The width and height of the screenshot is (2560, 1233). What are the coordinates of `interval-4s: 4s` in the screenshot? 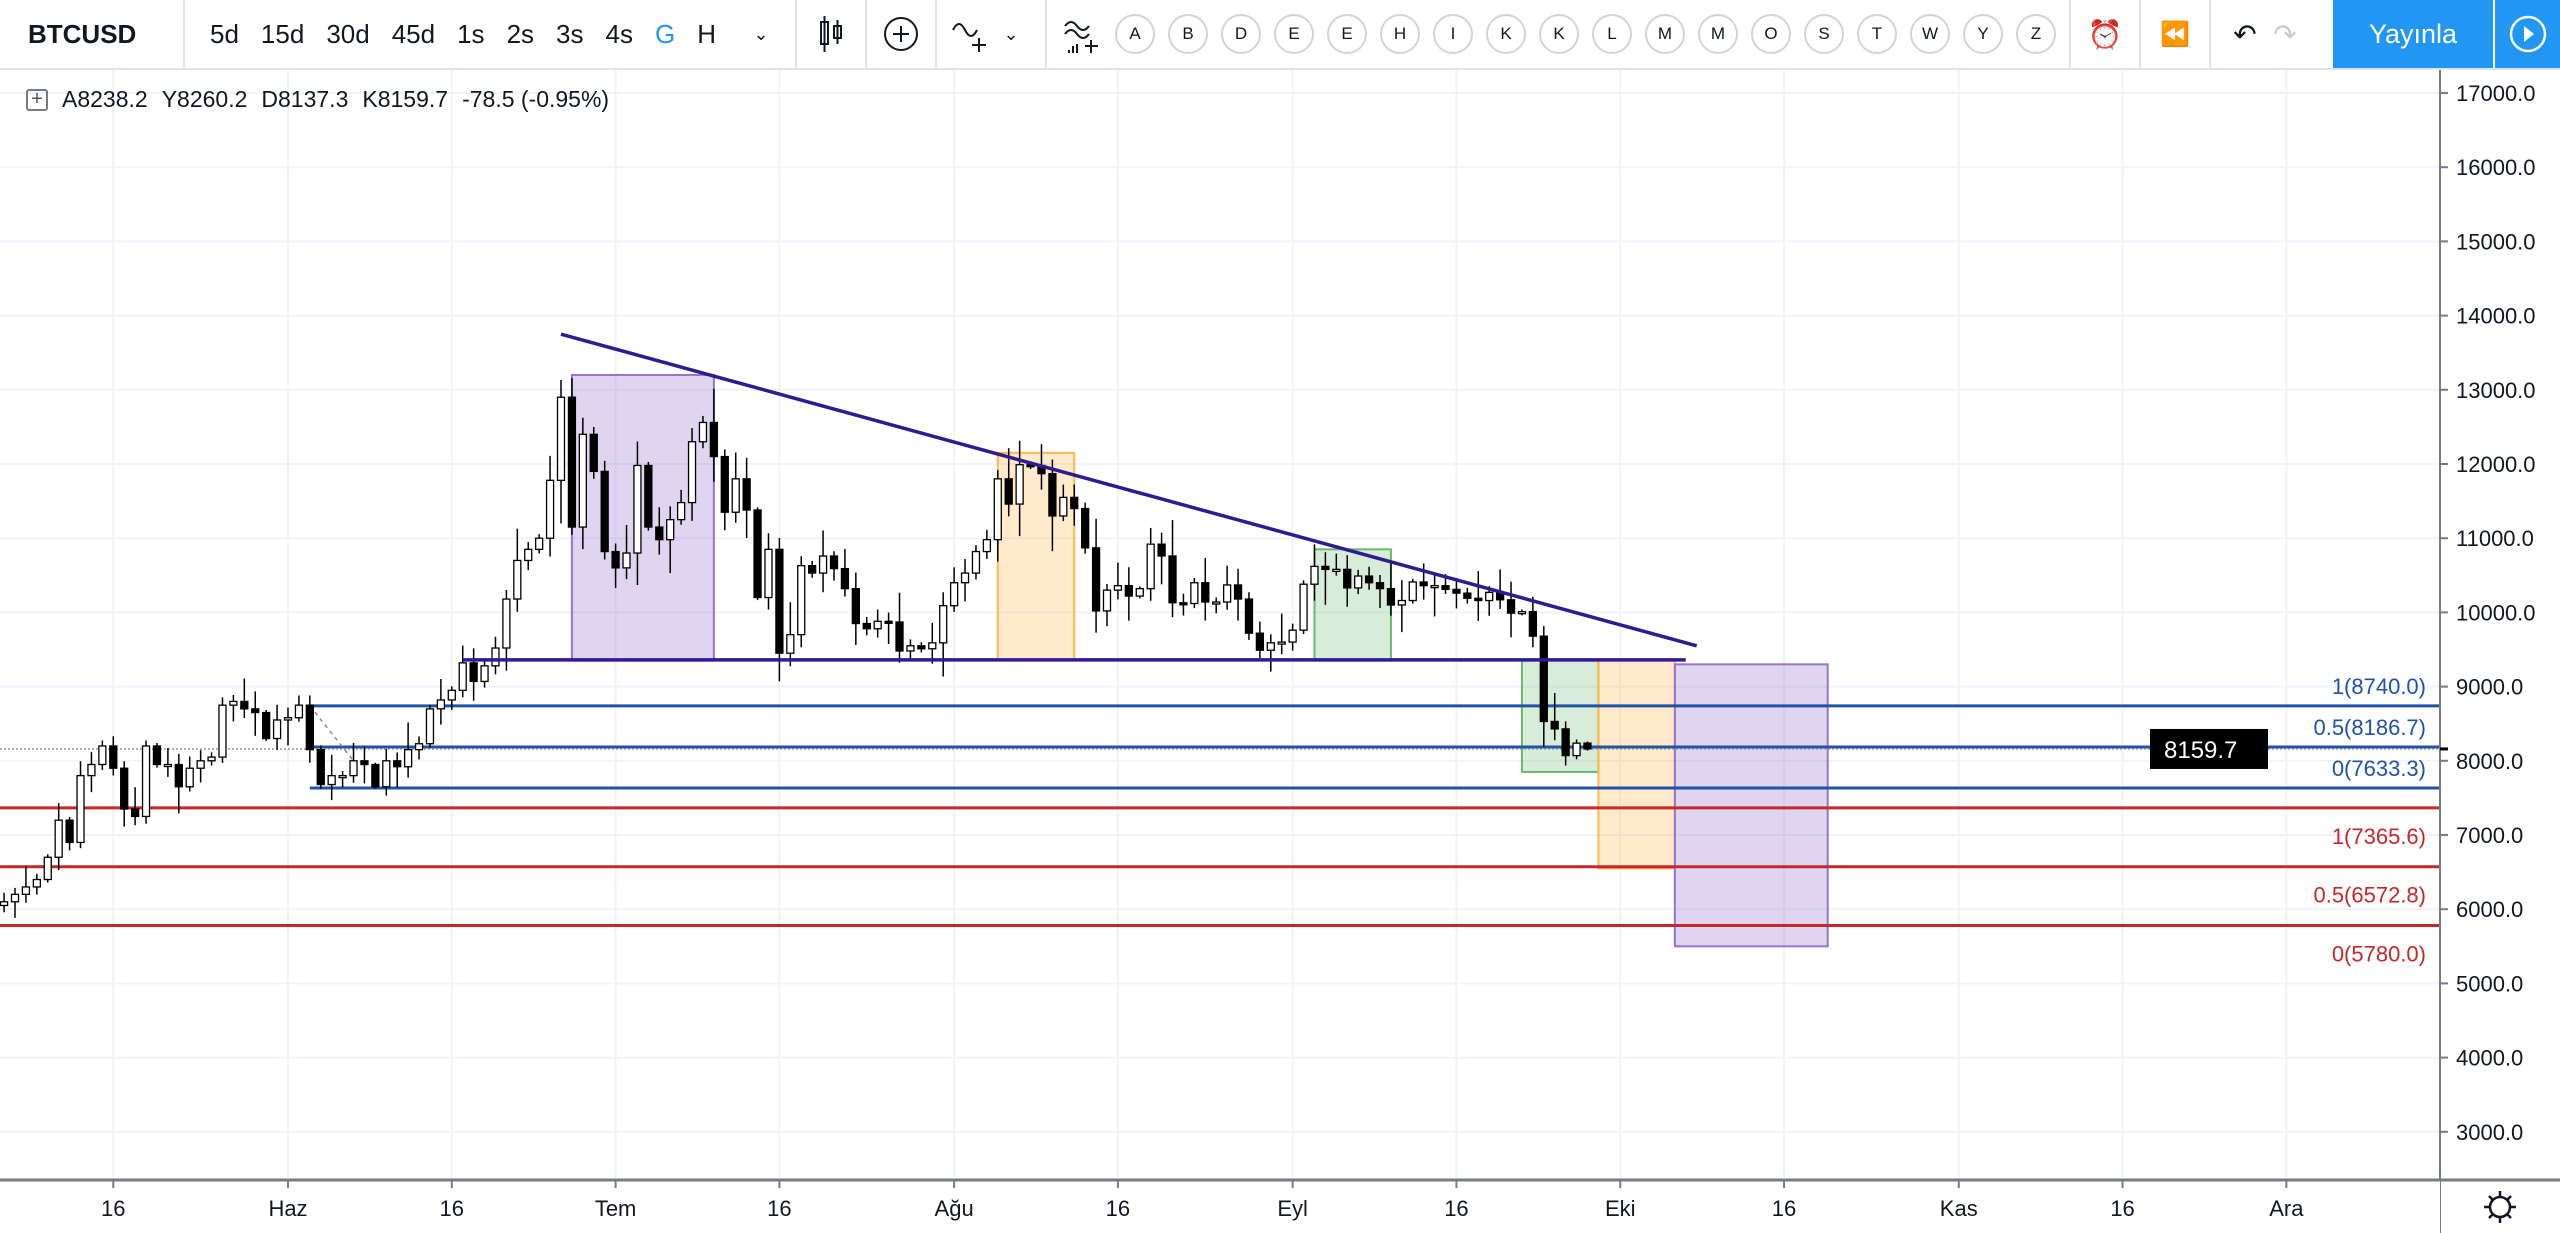 It's located at (619, 33).